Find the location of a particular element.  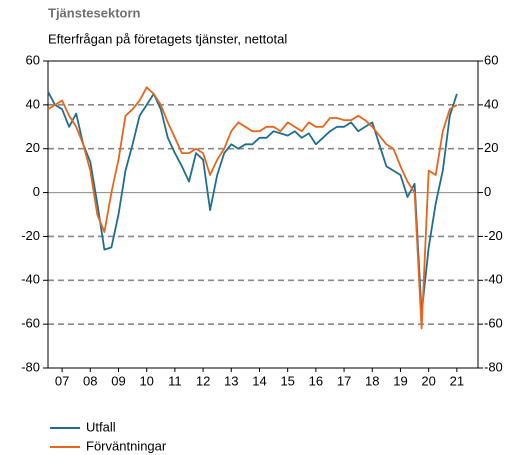

legend-label: Förväntningar is located at coordinates (126, 445).